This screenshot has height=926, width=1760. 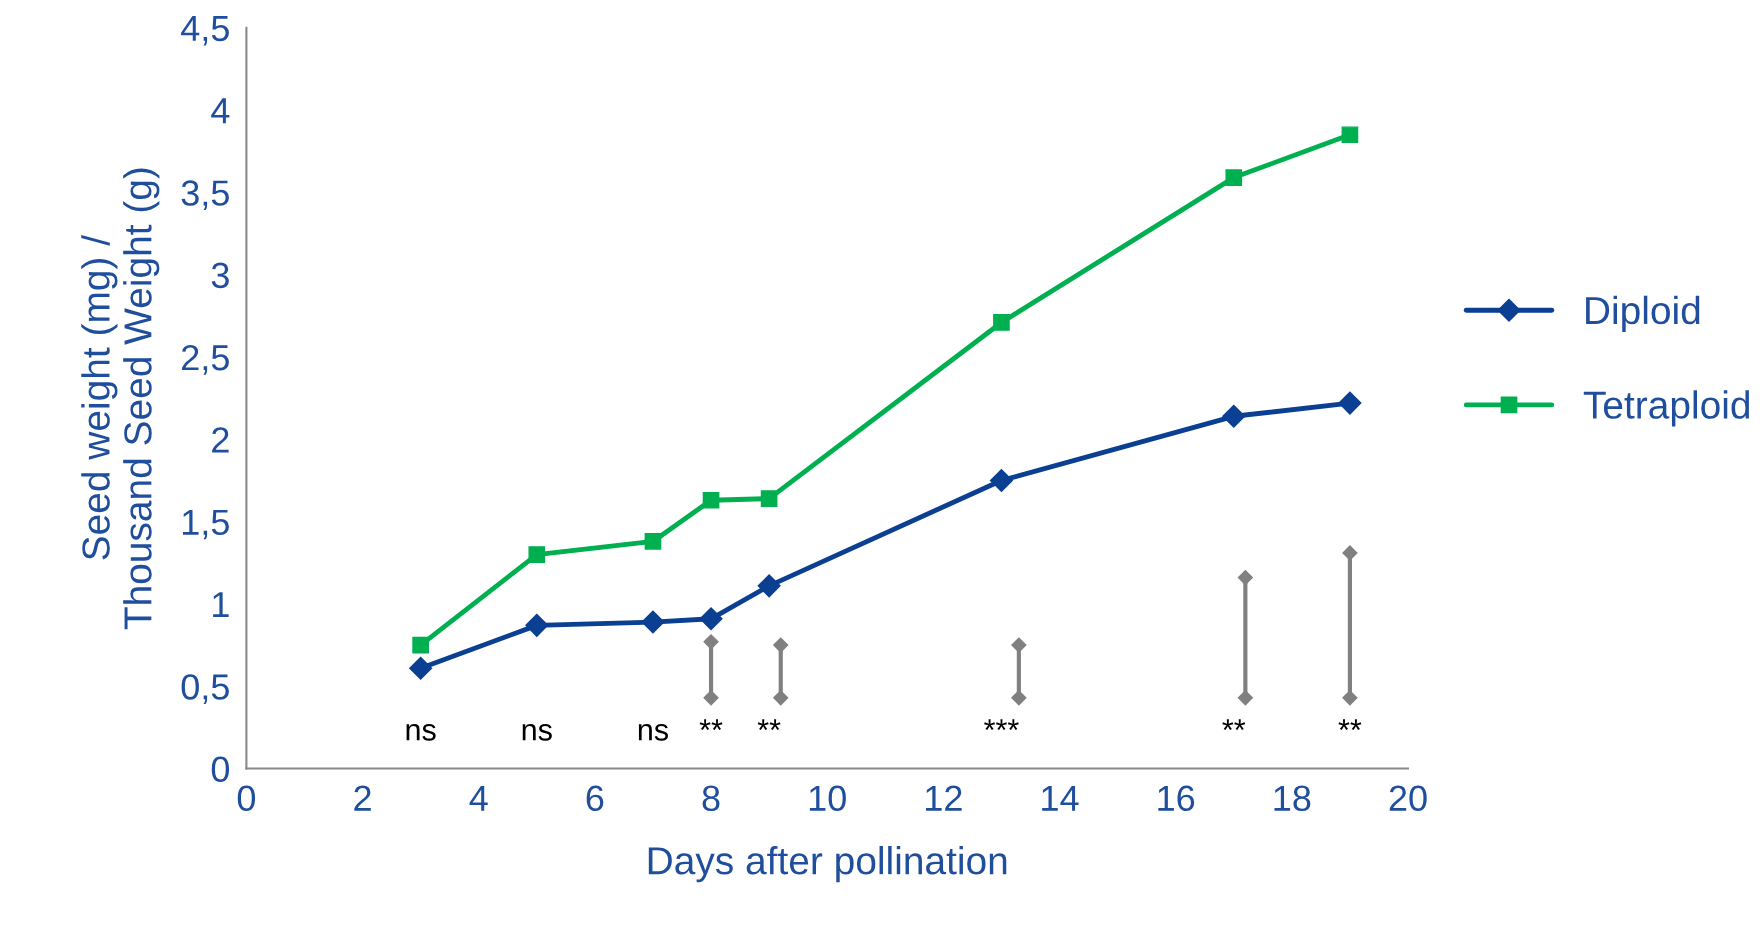 I want to click on x-tick-label: 8, so click(x=711, y=798).